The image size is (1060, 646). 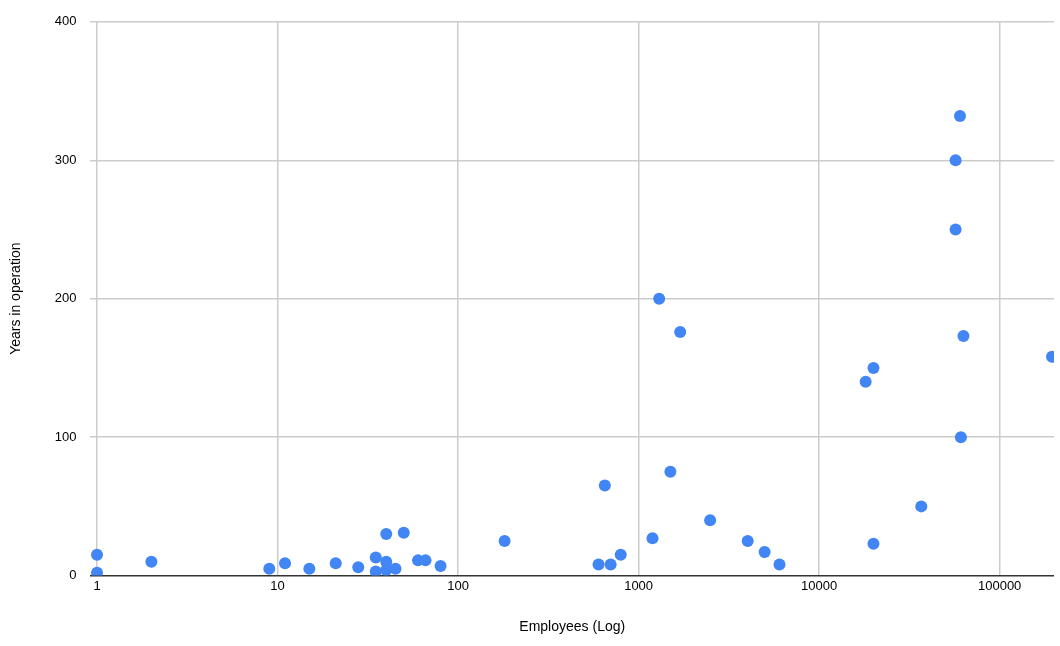 What do you see at coordinates (819, 585) in the screenshot?
I see `x-tick-label: 10000` at bounding box center [819, 585].